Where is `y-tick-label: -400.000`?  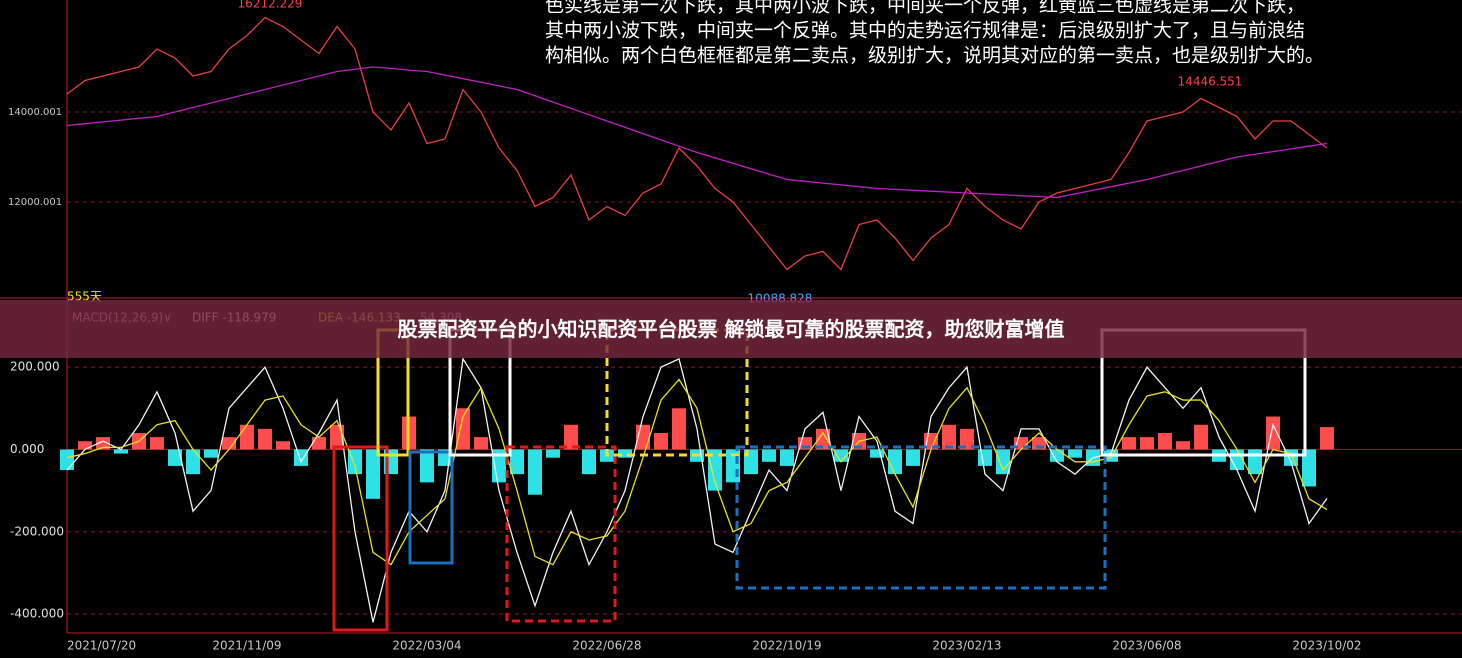 y-tick-label: -400.000 is located at coordinates (37, 614).